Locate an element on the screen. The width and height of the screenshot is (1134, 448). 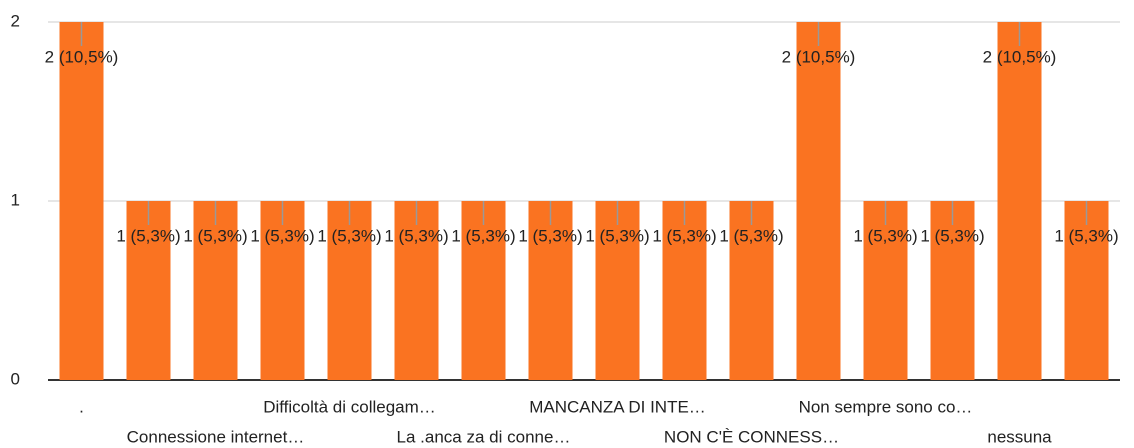
y-tick-label: 2 is located at coordinates (15, 20).